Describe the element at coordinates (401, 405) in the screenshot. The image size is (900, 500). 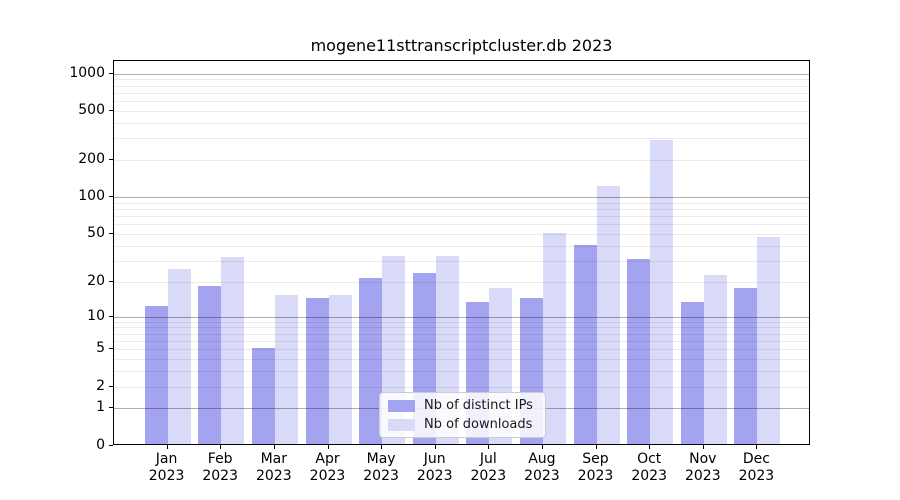
I see `legend-swatch-distinct-ips` at that location.